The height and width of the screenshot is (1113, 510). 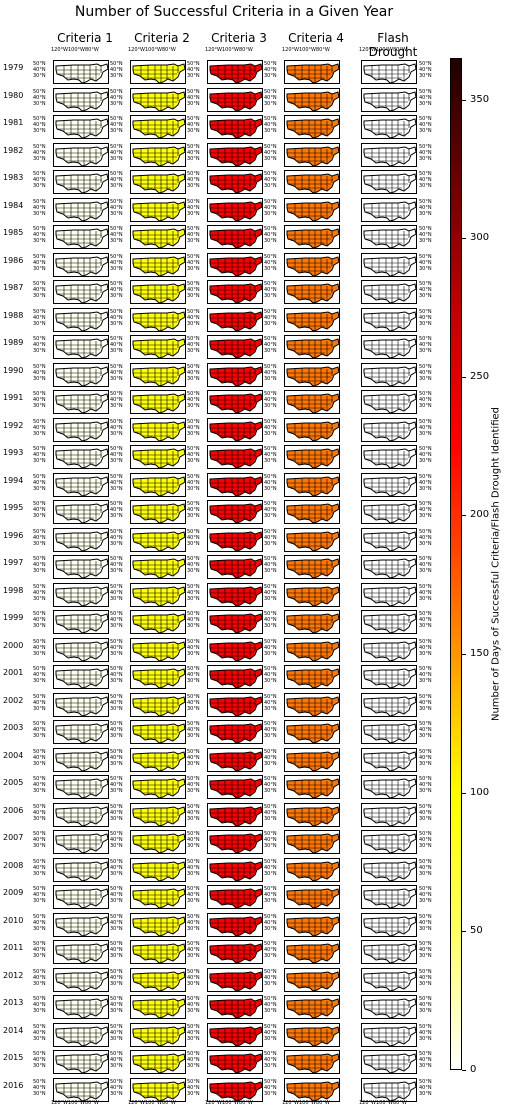 What do you see at coordinates (13, 755) in the screenshot?
I see `year-label: 2004` at bounding box center [13, 755].